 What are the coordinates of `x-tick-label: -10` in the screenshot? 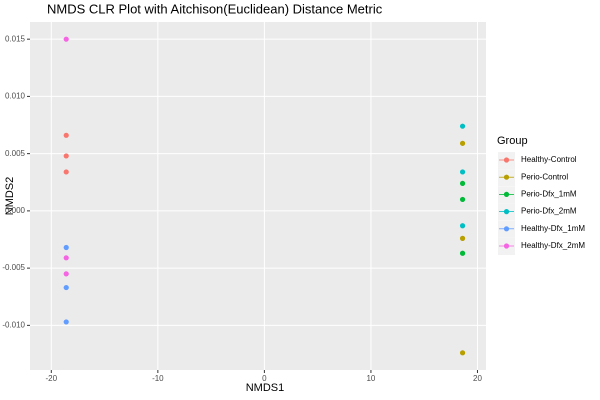 It's located at (158, 378).